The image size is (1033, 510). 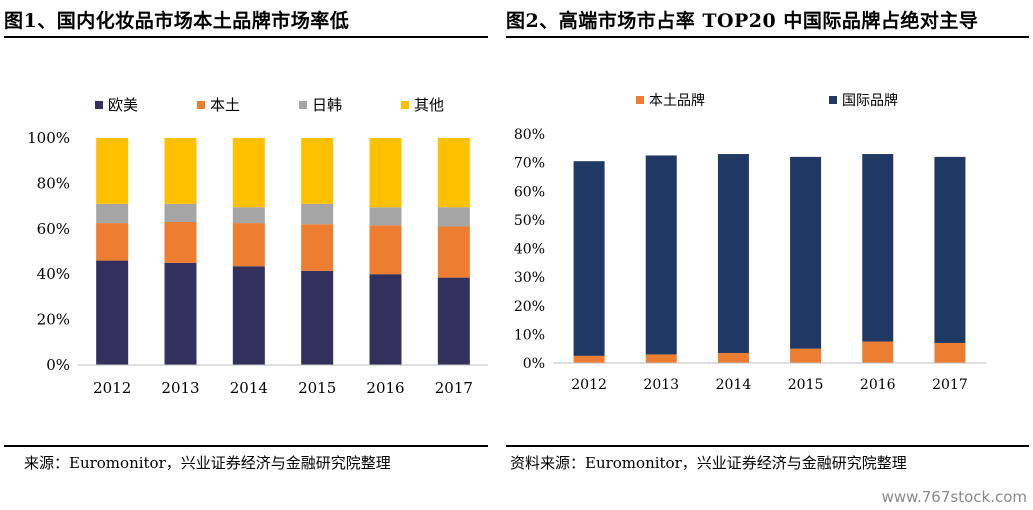 What do you see at coordinates (767, 37) in the screenshot?
I see `title-divider-right` at bounding box center [767, 37].